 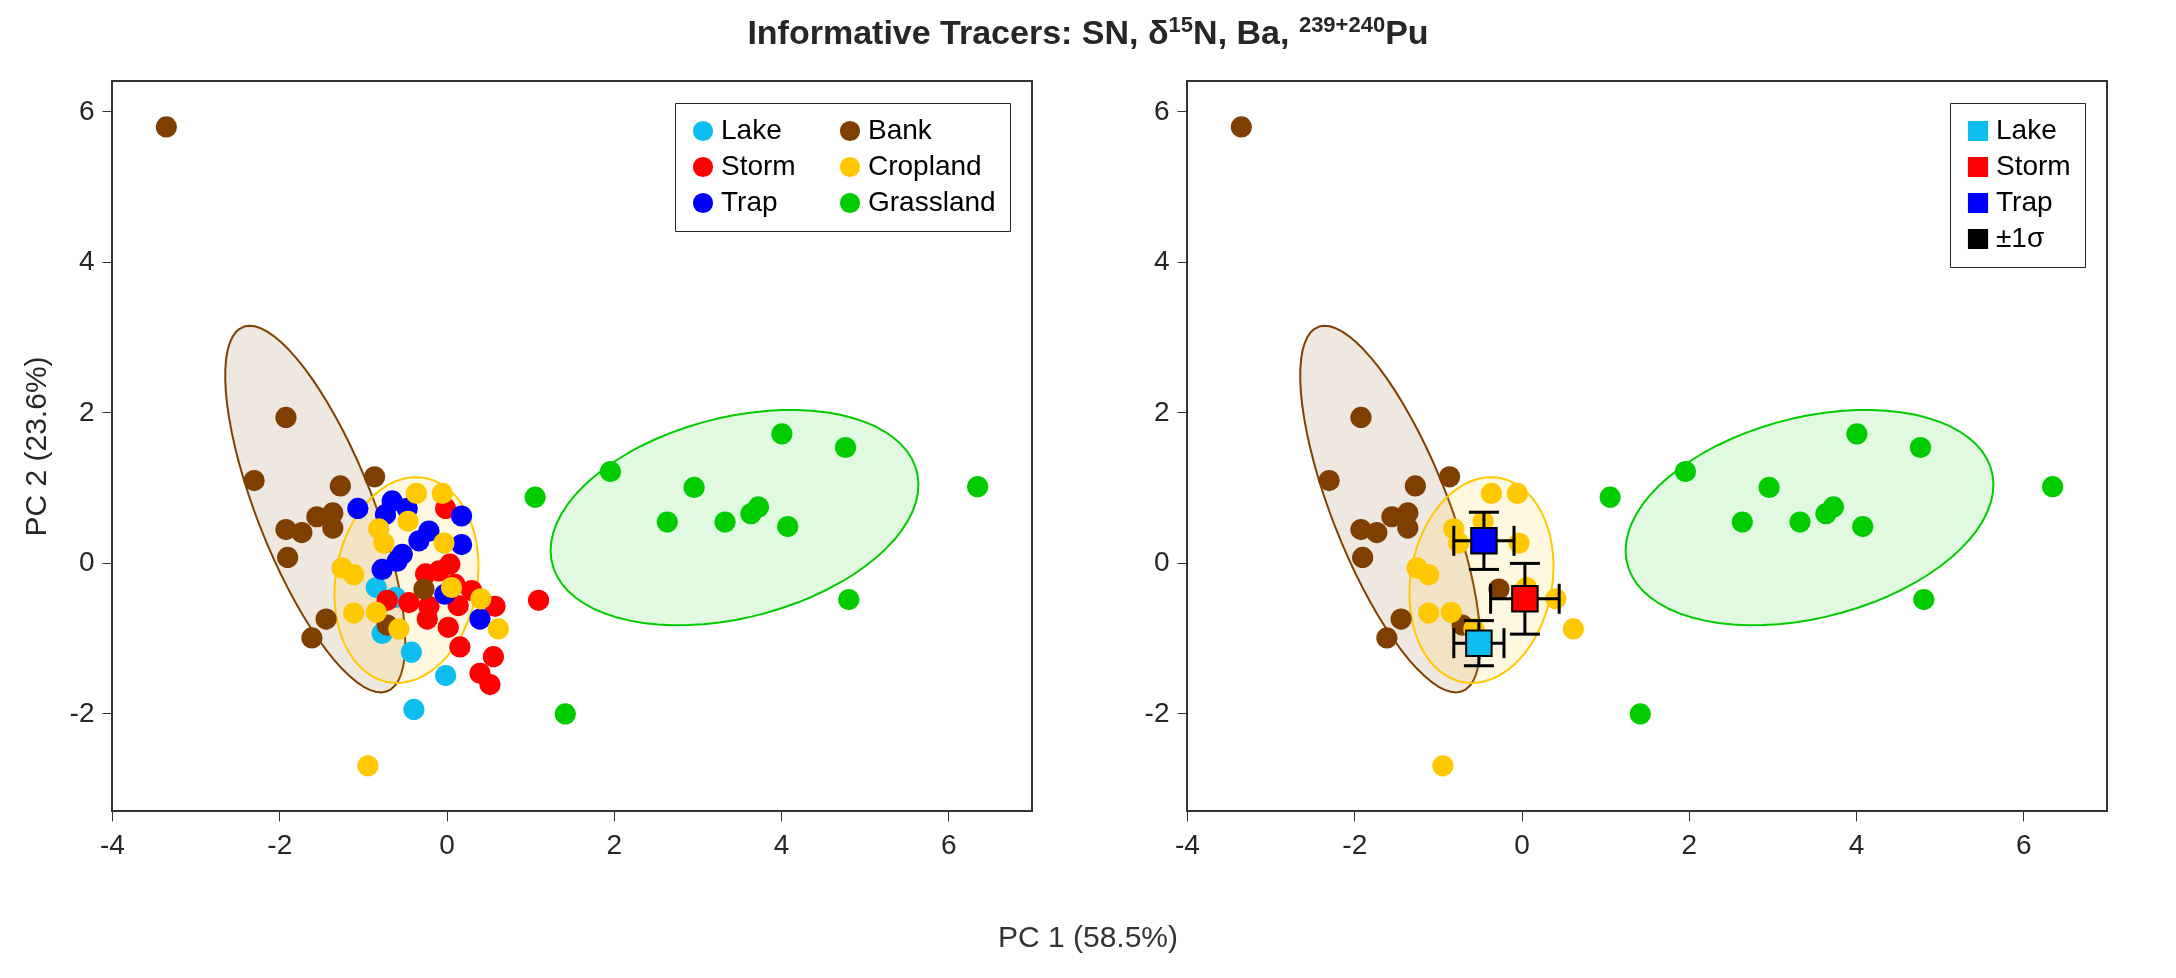 What do you see at coordinates (2024, 844) in the screenshot?
I see `x-tick-label: 6` at bounding box center [2024, 844].